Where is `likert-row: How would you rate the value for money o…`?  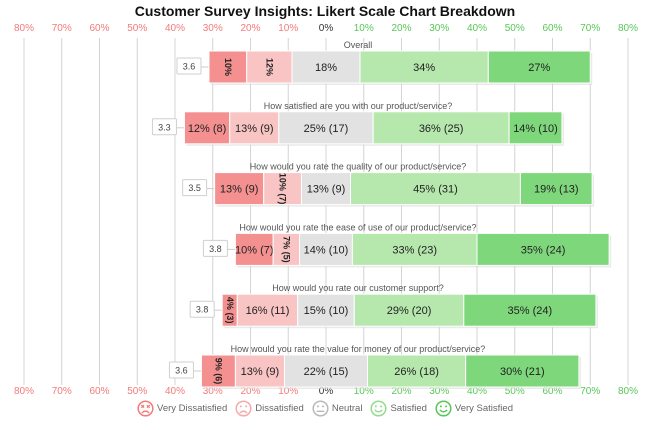
likert-row: How would you rate the value for money o… is located at coordinates (374, 366).